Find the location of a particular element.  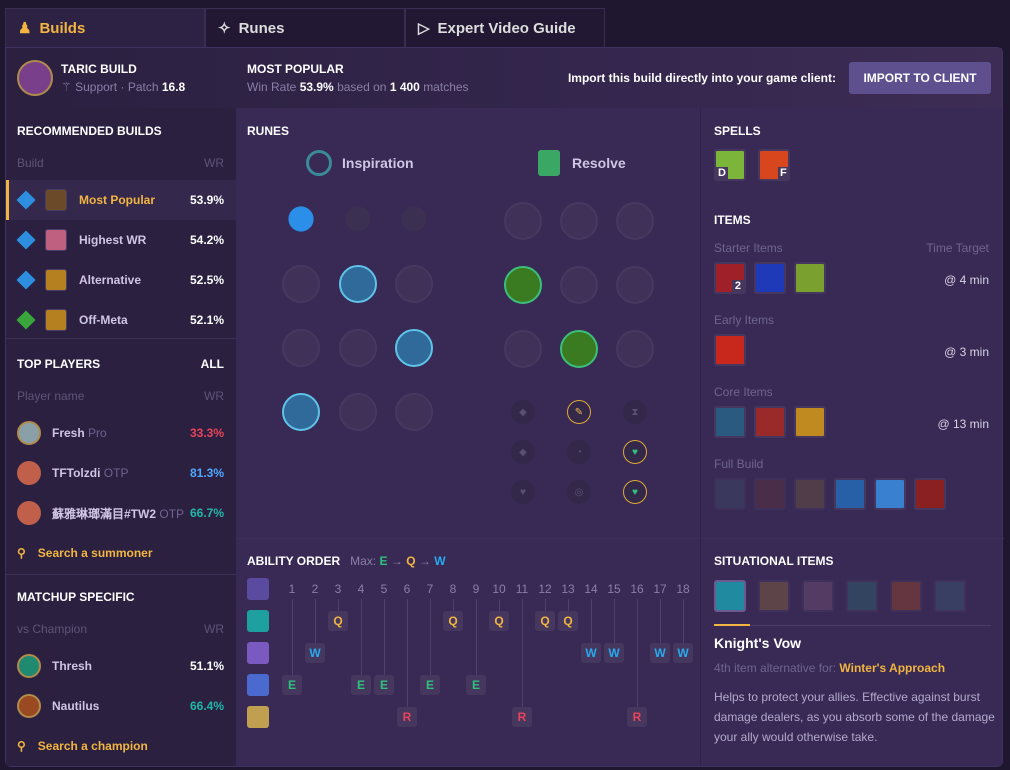

search-champion-button: ⚲ Search a champion is located at coordinates (82, 746).